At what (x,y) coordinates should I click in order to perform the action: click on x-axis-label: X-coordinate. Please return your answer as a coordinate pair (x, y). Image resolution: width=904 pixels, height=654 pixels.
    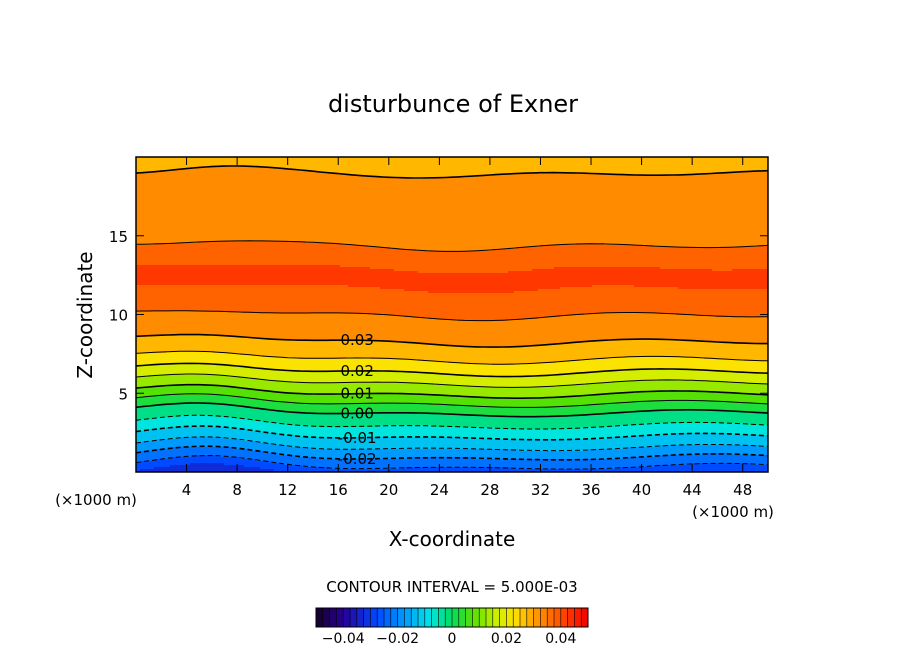
    Looking at the image, I should click on (452, 539).